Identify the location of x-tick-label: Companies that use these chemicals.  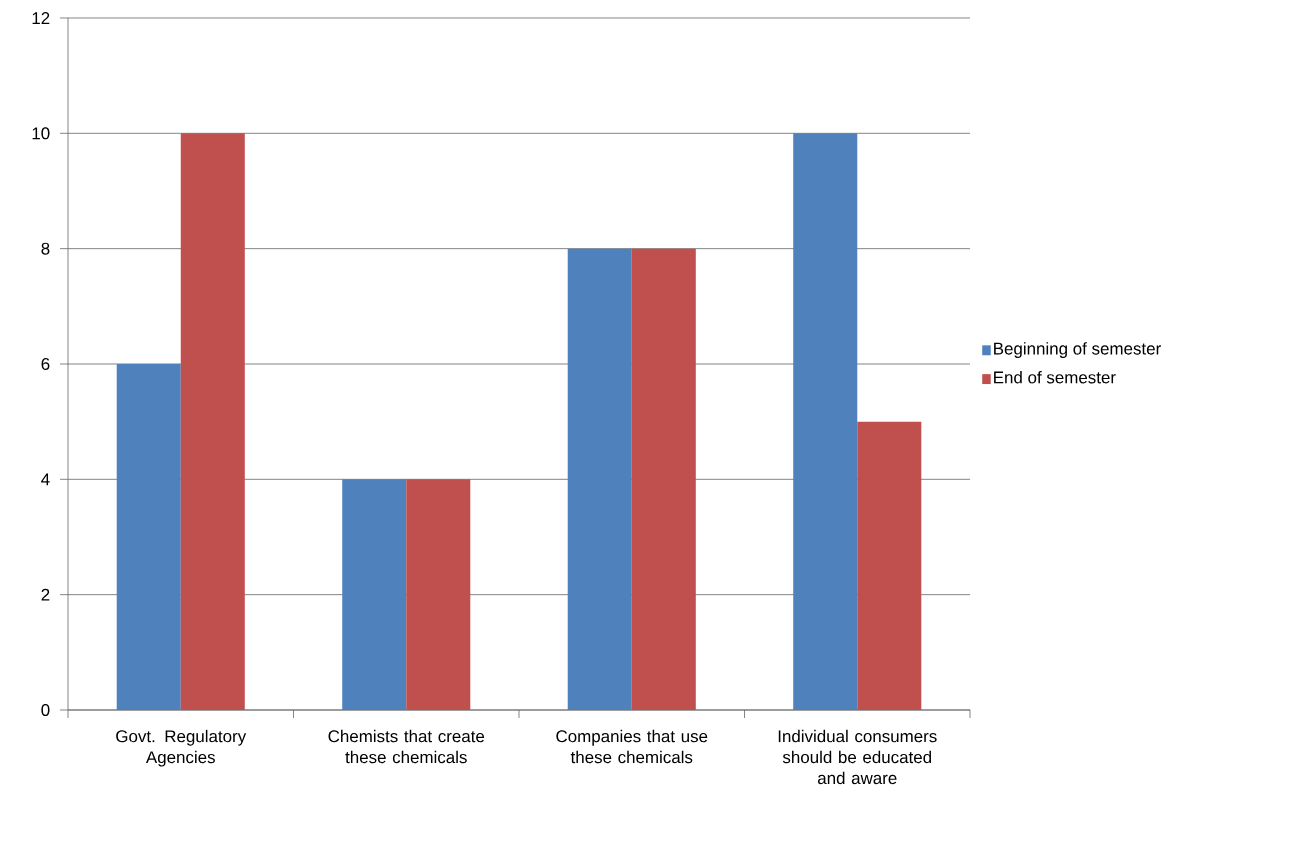
(632, 746).